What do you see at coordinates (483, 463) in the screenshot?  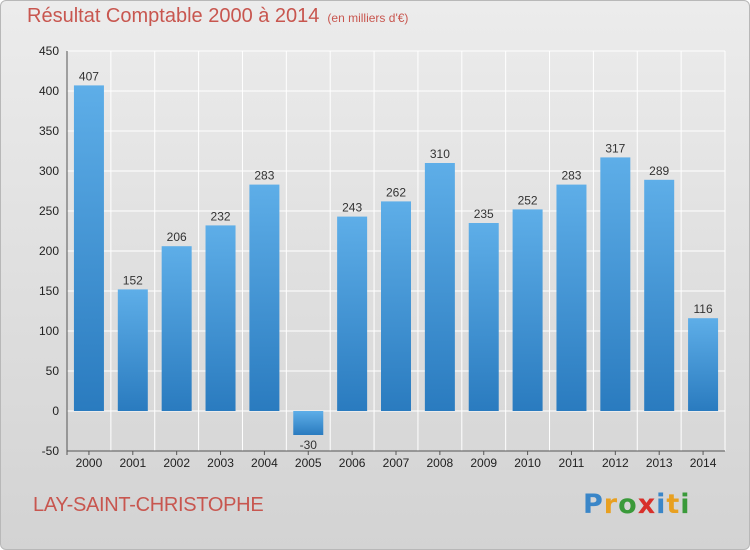 I see `x-tick-label: 2009` at bounding box center [483, 463].